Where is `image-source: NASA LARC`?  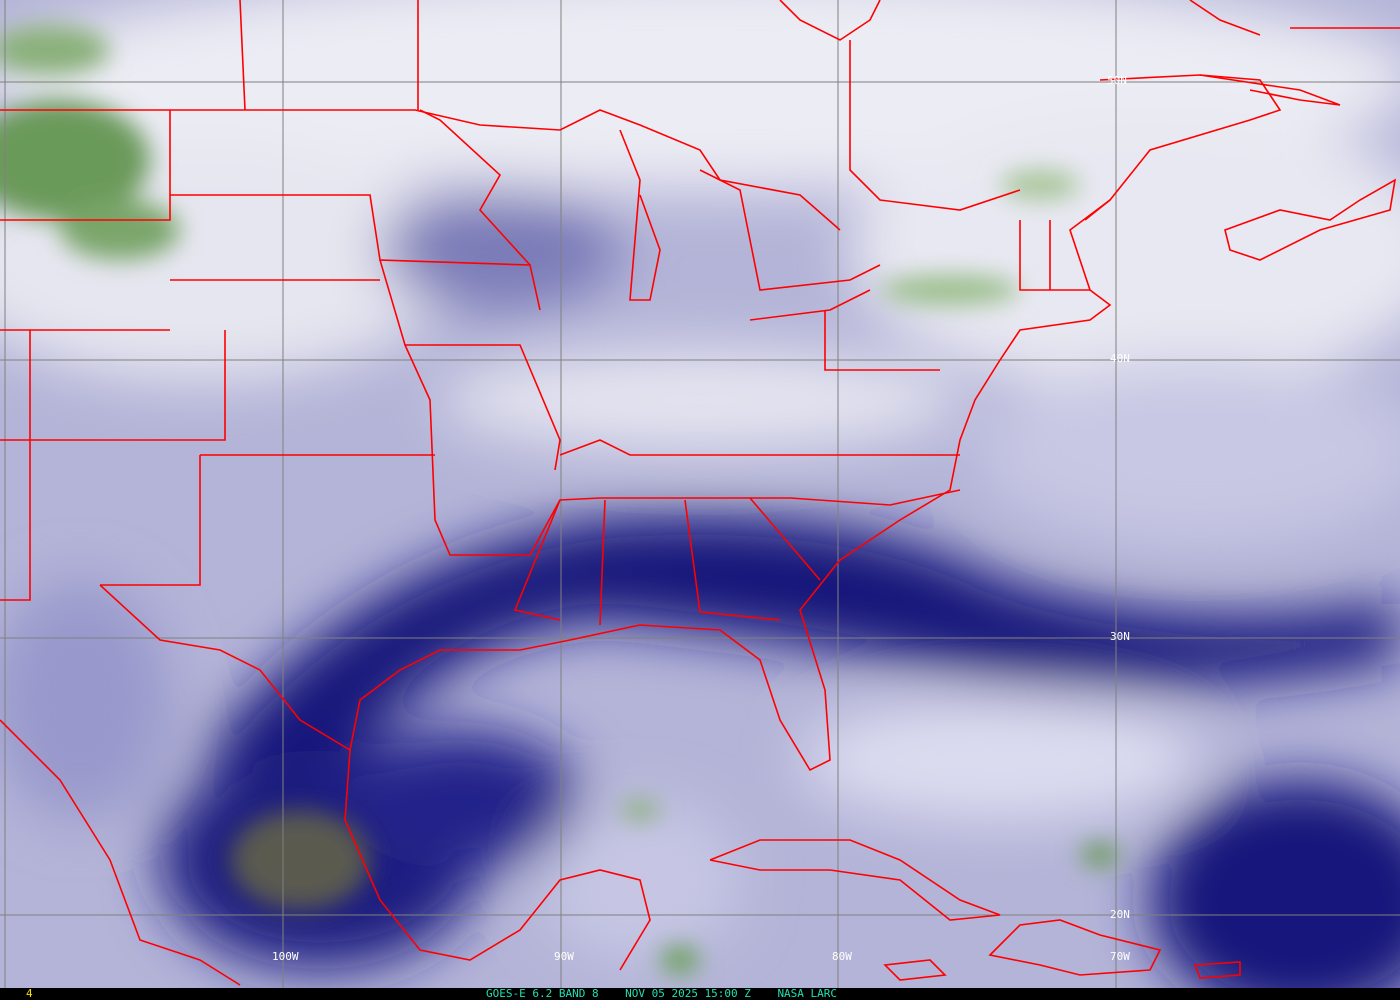 image-source: NASA LARC is located at coordinates (807, 993).